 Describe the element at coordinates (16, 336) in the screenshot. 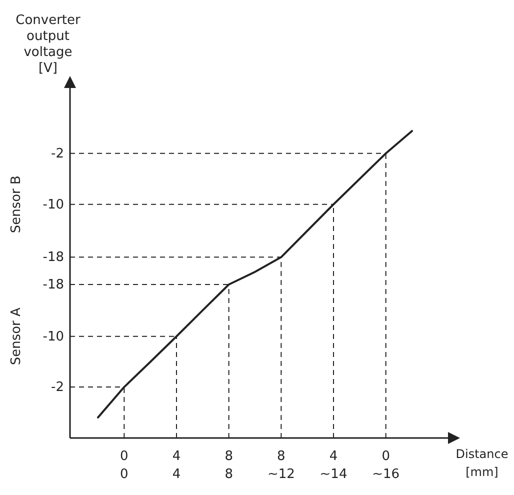

I see `text: Sensor A` at that location.